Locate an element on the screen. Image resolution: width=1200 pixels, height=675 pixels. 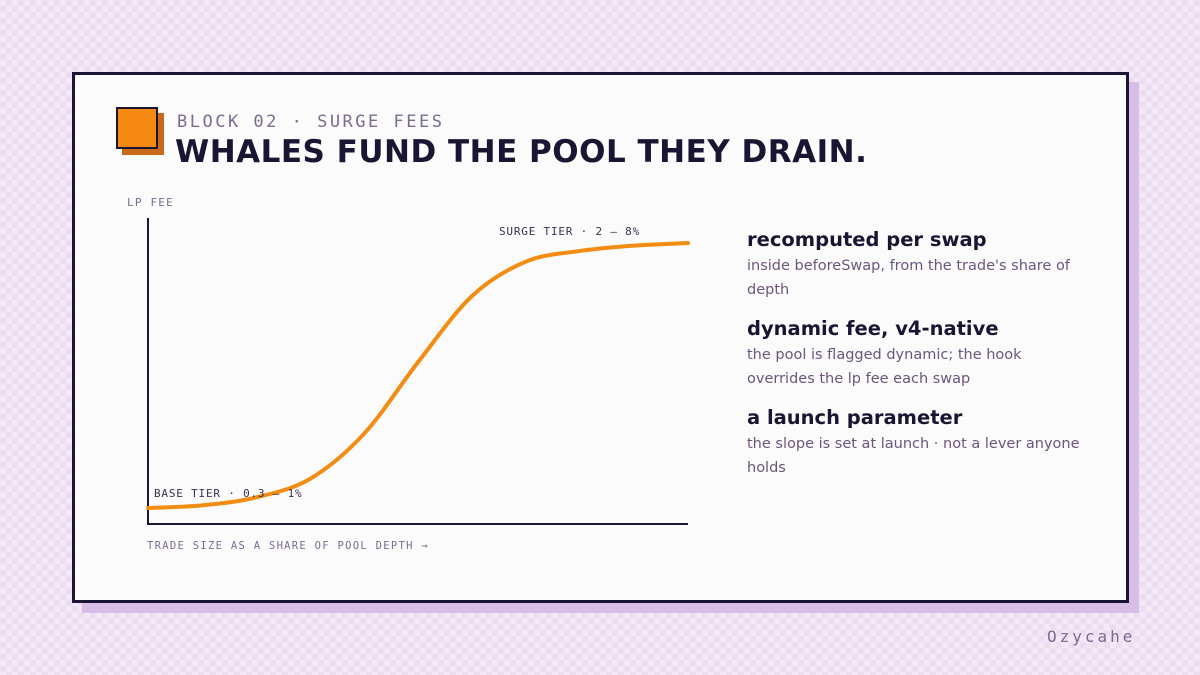
slide-eyebrow: BLOCK 02 · SURGE FEES is located at coordinates (311, 122).